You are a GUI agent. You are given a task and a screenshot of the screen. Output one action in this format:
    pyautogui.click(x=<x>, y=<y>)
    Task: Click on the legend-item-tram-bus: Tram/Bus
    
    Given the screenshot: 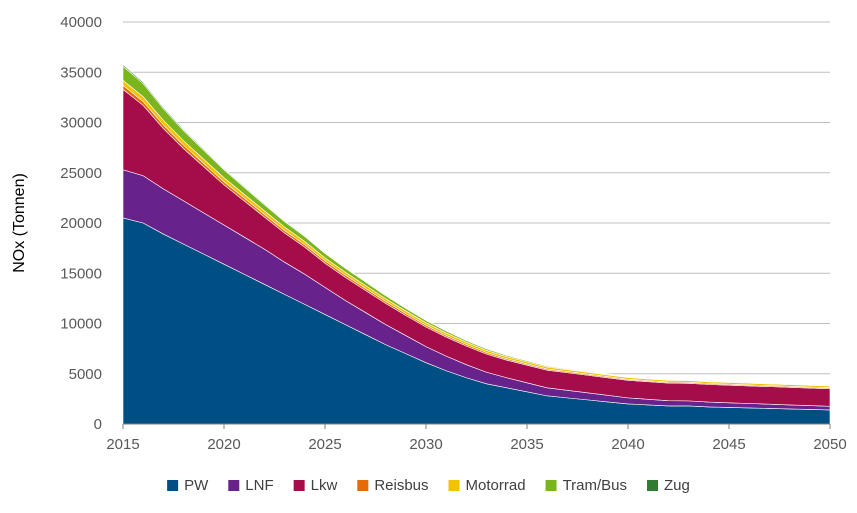 What is the action you would take?
    pyautogui.click(x=586, y=485)
    